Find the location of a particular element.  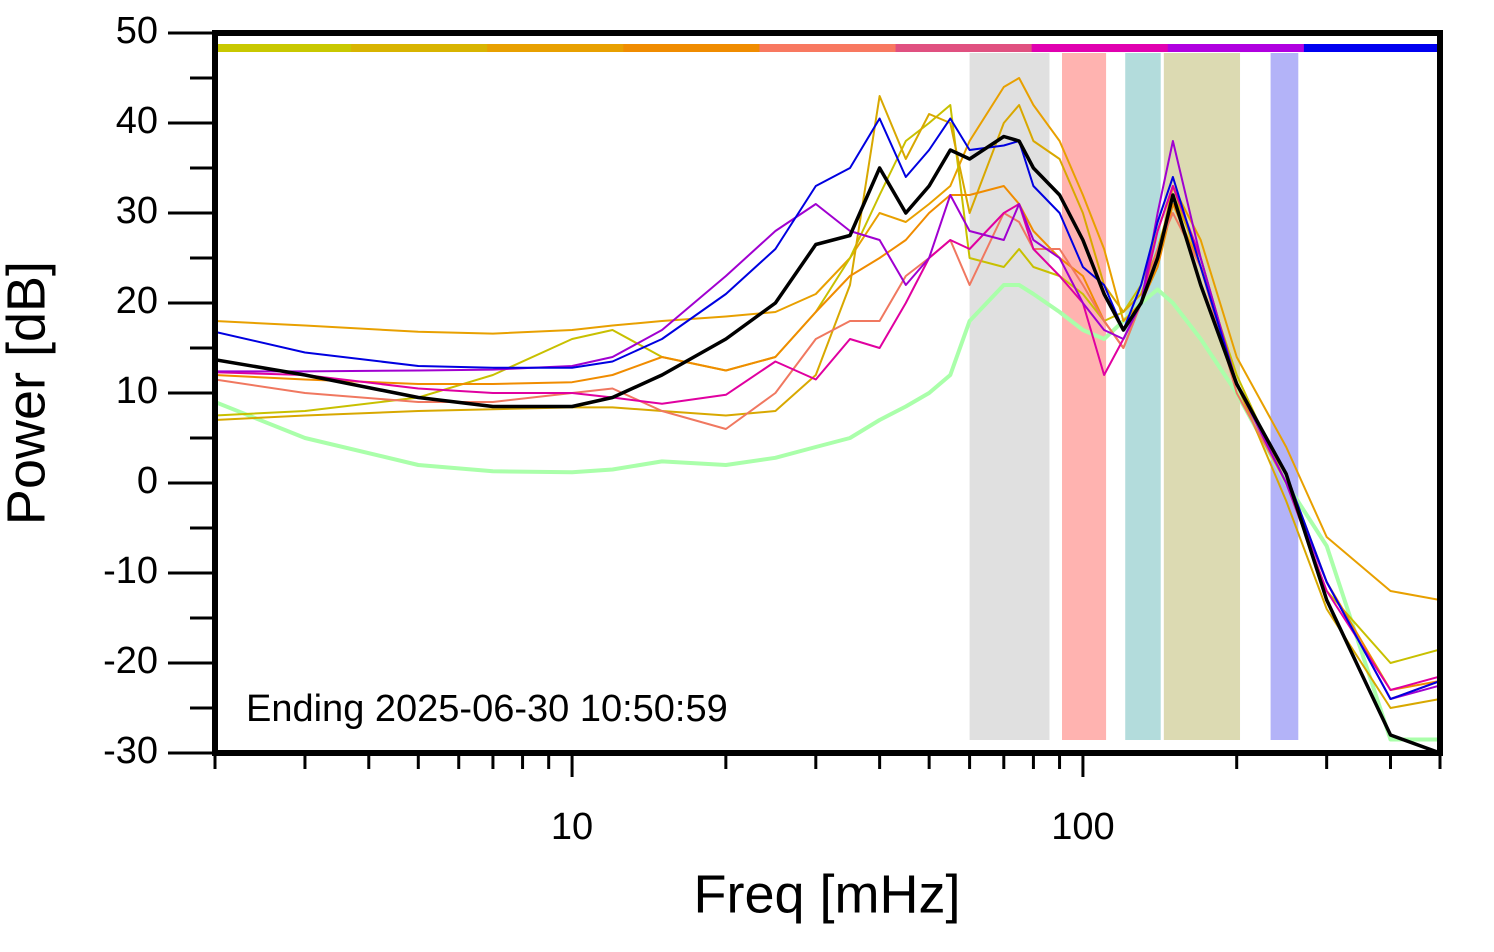

y-tick-label: 30 is located at coordinates (137, 211).